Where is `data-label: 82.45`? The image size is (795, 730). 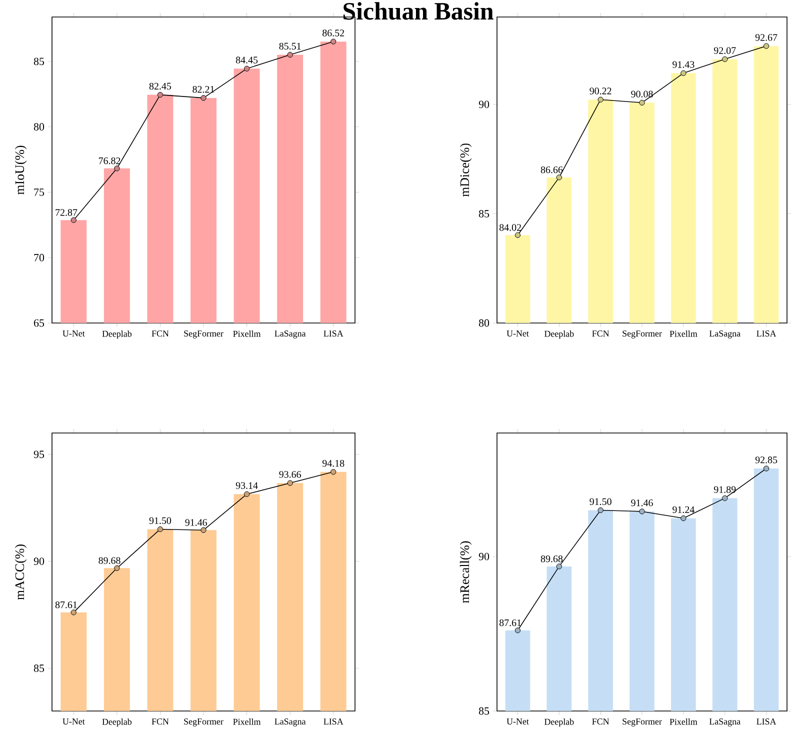
data-label: 82.45 is located at coordinates (160, 86).